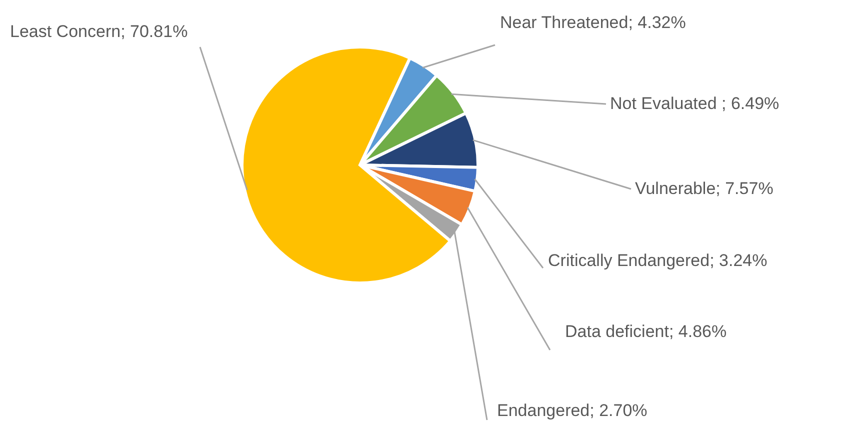 The image size is (861, 431). I want to click on slice-label: Near Threatened, so click(564, 22).